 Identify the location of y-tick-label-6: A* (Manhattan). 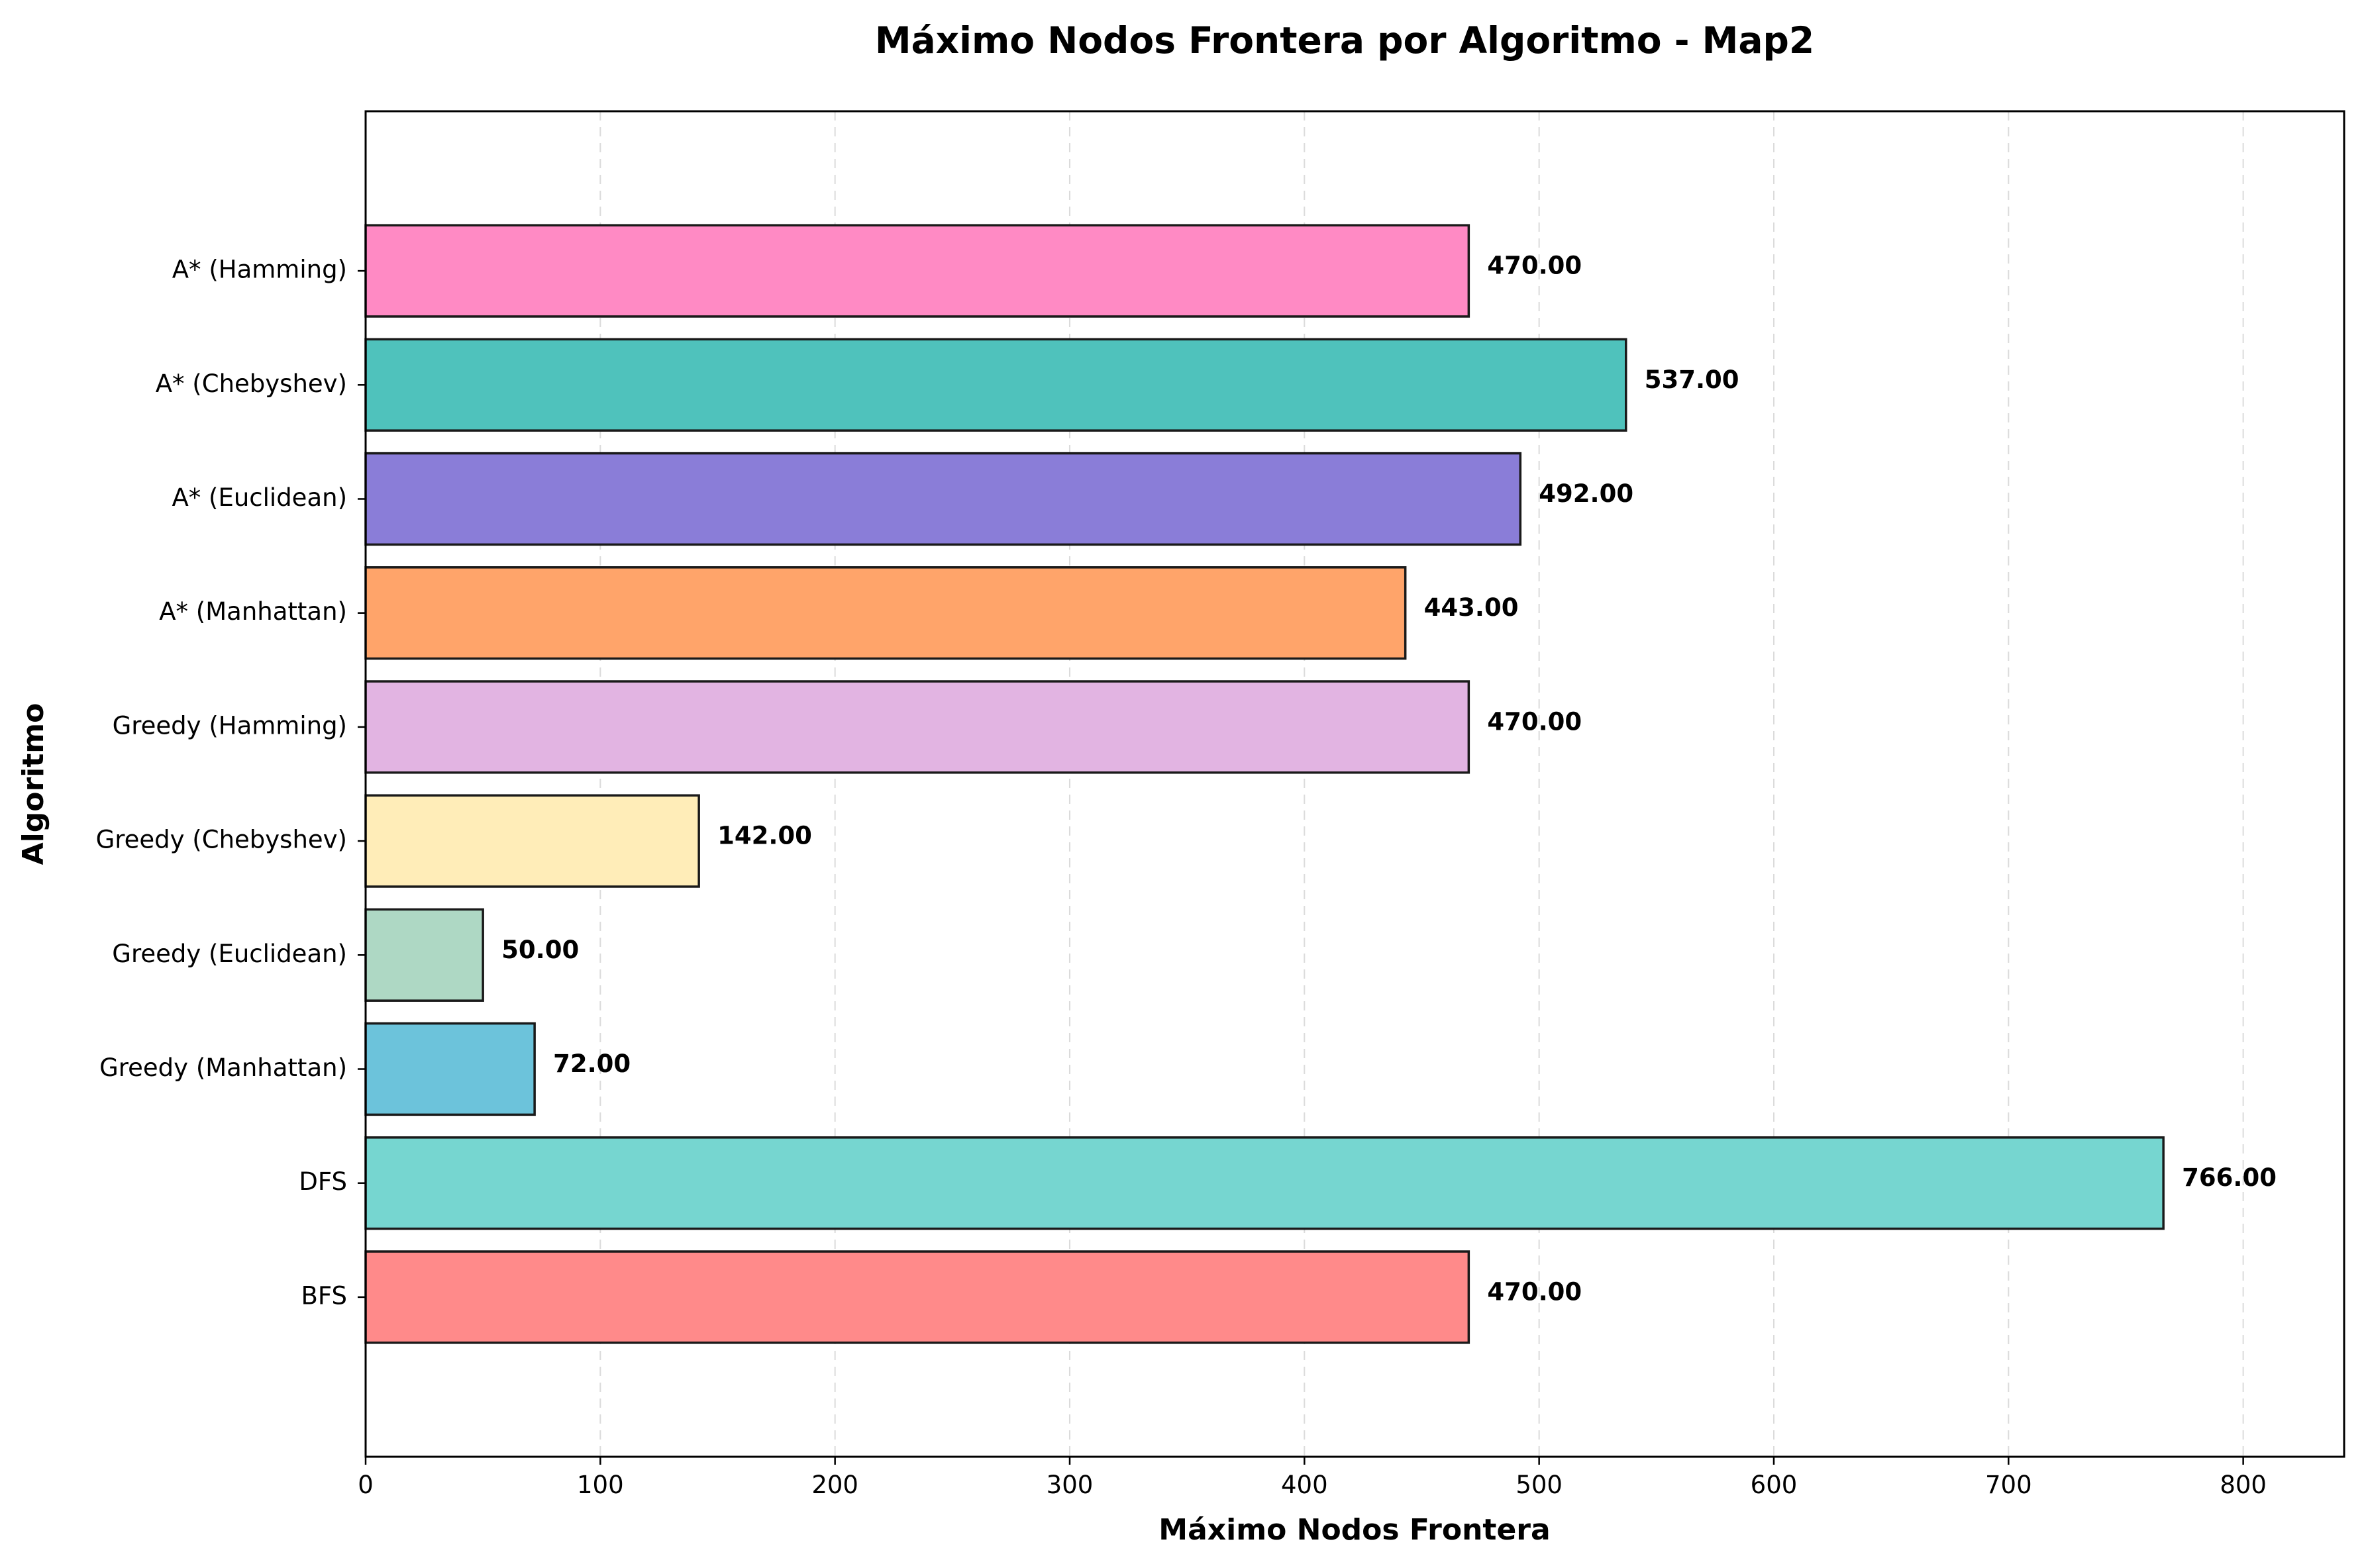
(253, 611).